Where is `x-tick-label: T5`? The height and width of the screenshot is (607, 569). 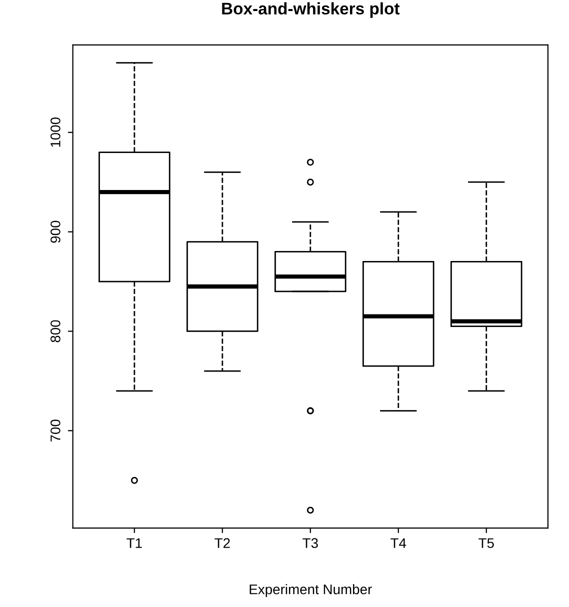 x-tick-label: T5 is located at coordinates (486, 543).